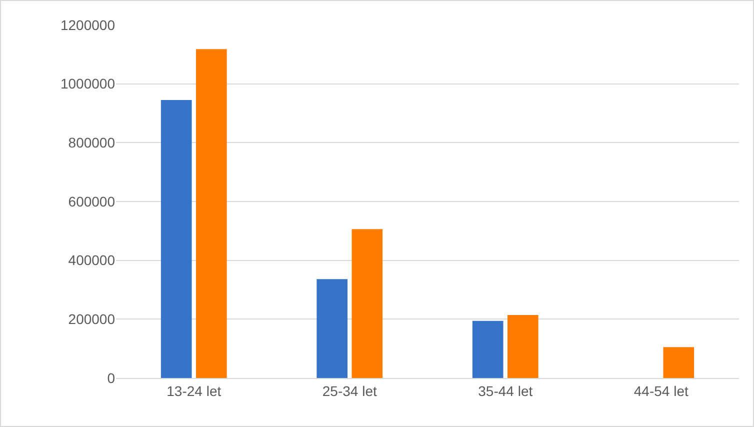  What do you see at coordinates (92, 260) in the screenshot?
I see `y-tick-label: 400000` at bounding box center [92, 260].